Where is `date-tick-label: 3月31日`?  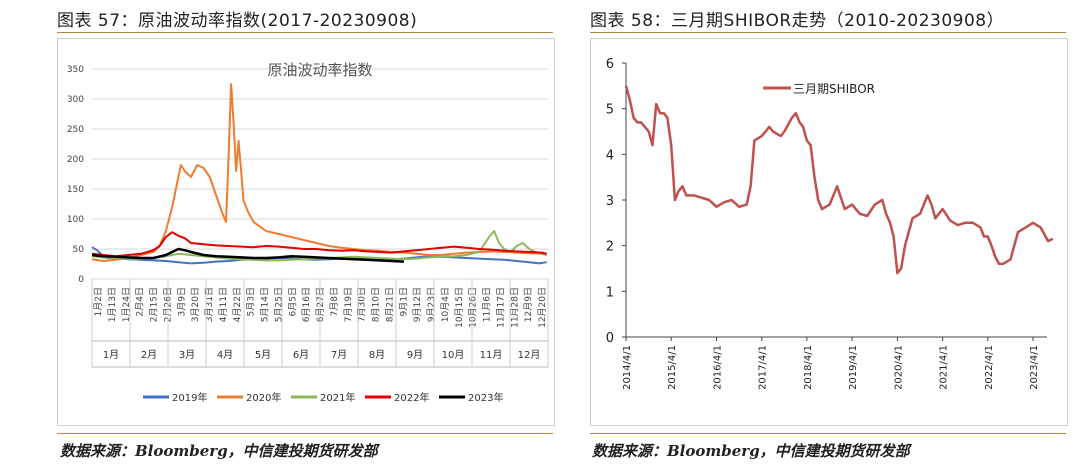 date-tick-label: 3月31日 is located at coordinates (209, 304).